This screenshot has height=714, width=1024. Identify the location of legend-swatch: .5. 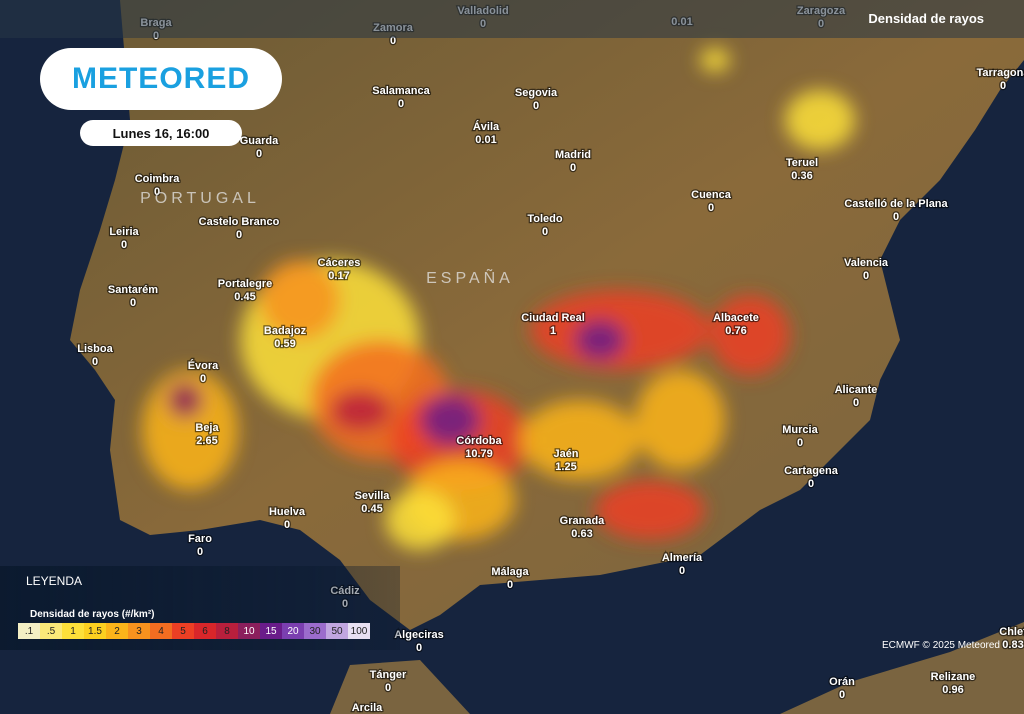
(51, 631).